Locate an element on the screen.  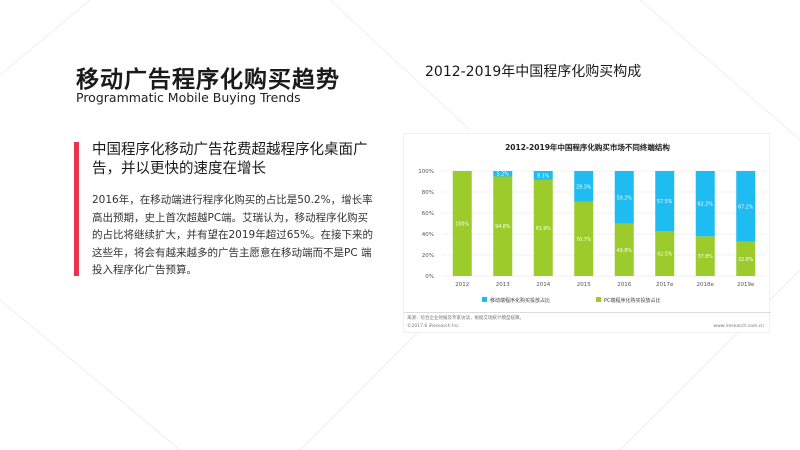
data-label-mobile: 67.2% is located at coordinates (746, 207).